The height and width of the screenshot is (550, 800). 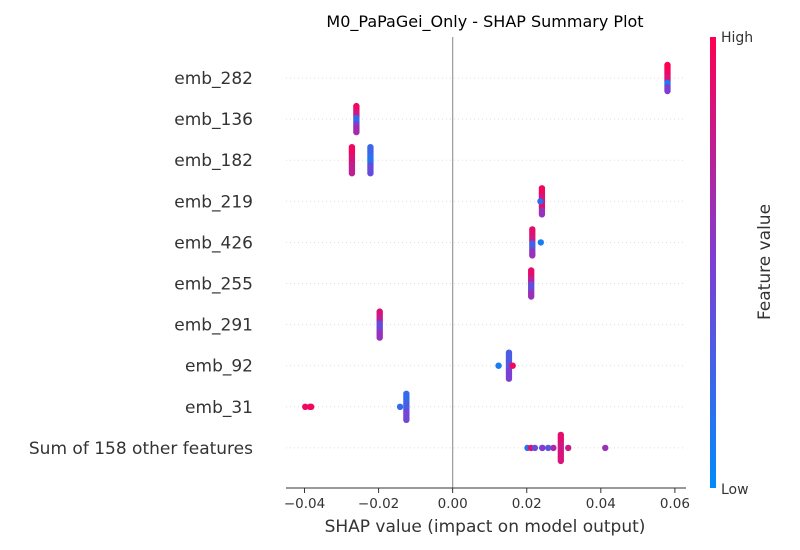 I want to click on colorbar-low-label: Low, so click(x=735, y=490).